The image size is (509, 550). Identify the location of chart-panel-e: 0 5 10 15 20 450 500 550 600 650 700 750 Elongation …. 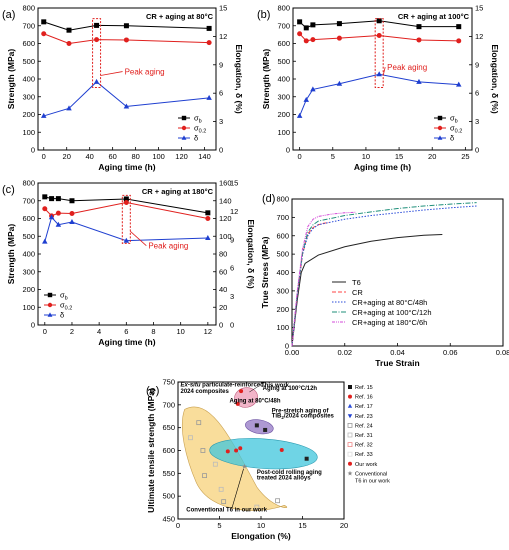
(268, 460).